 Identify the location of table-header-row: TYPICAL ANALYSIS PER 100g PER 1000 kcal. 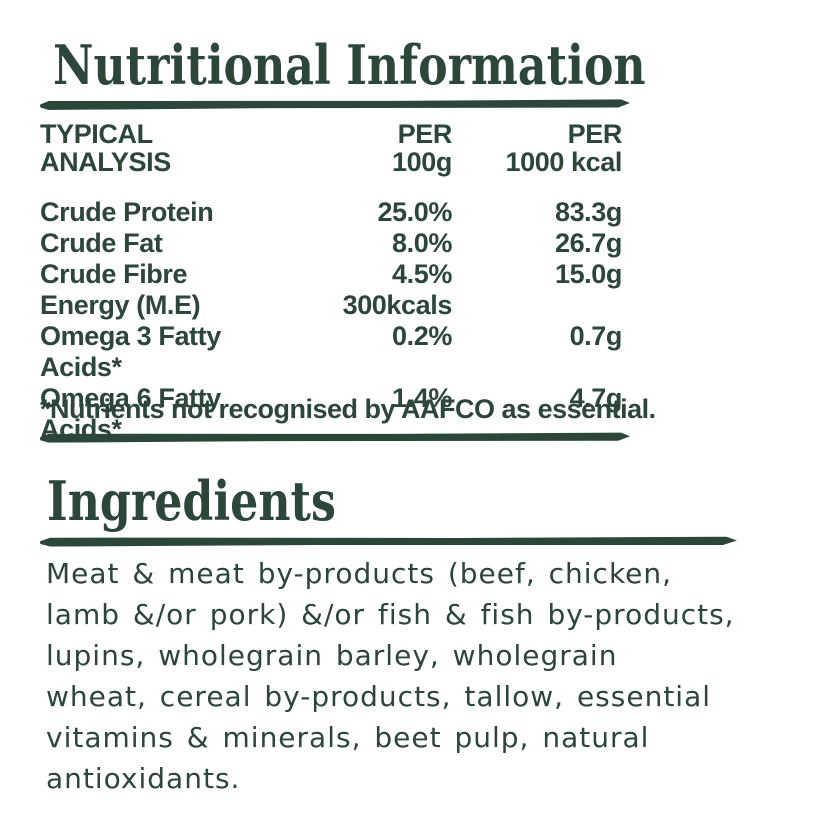
(331, 148).